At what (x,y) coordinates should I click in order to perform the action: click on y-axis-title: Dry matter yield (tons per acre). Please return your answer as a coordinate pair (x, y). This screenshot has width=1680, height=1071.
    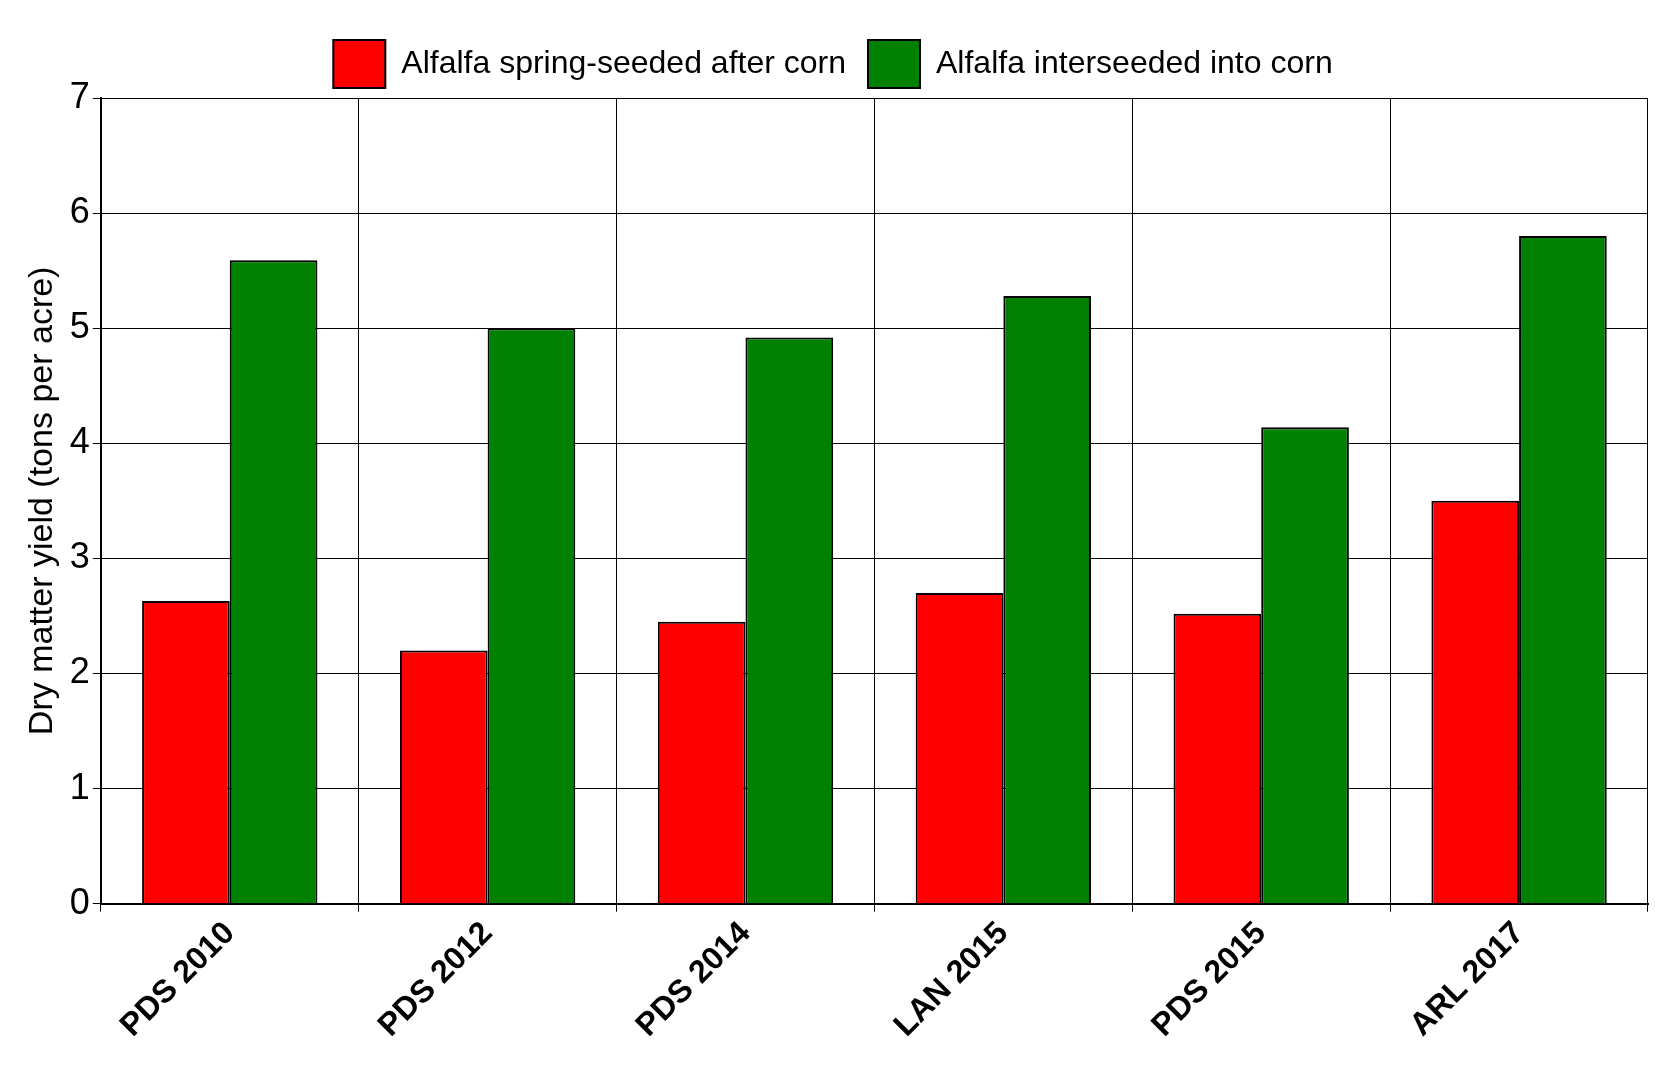
    Looking at the image, I should click on (39, 501).